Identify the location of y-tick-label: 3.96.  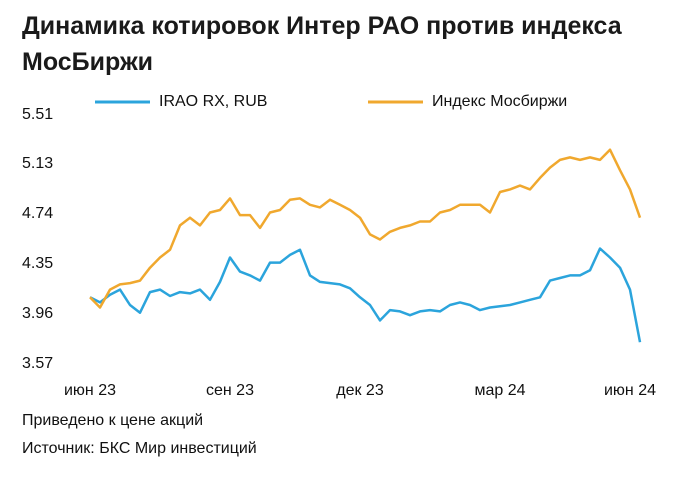
(37, 313).